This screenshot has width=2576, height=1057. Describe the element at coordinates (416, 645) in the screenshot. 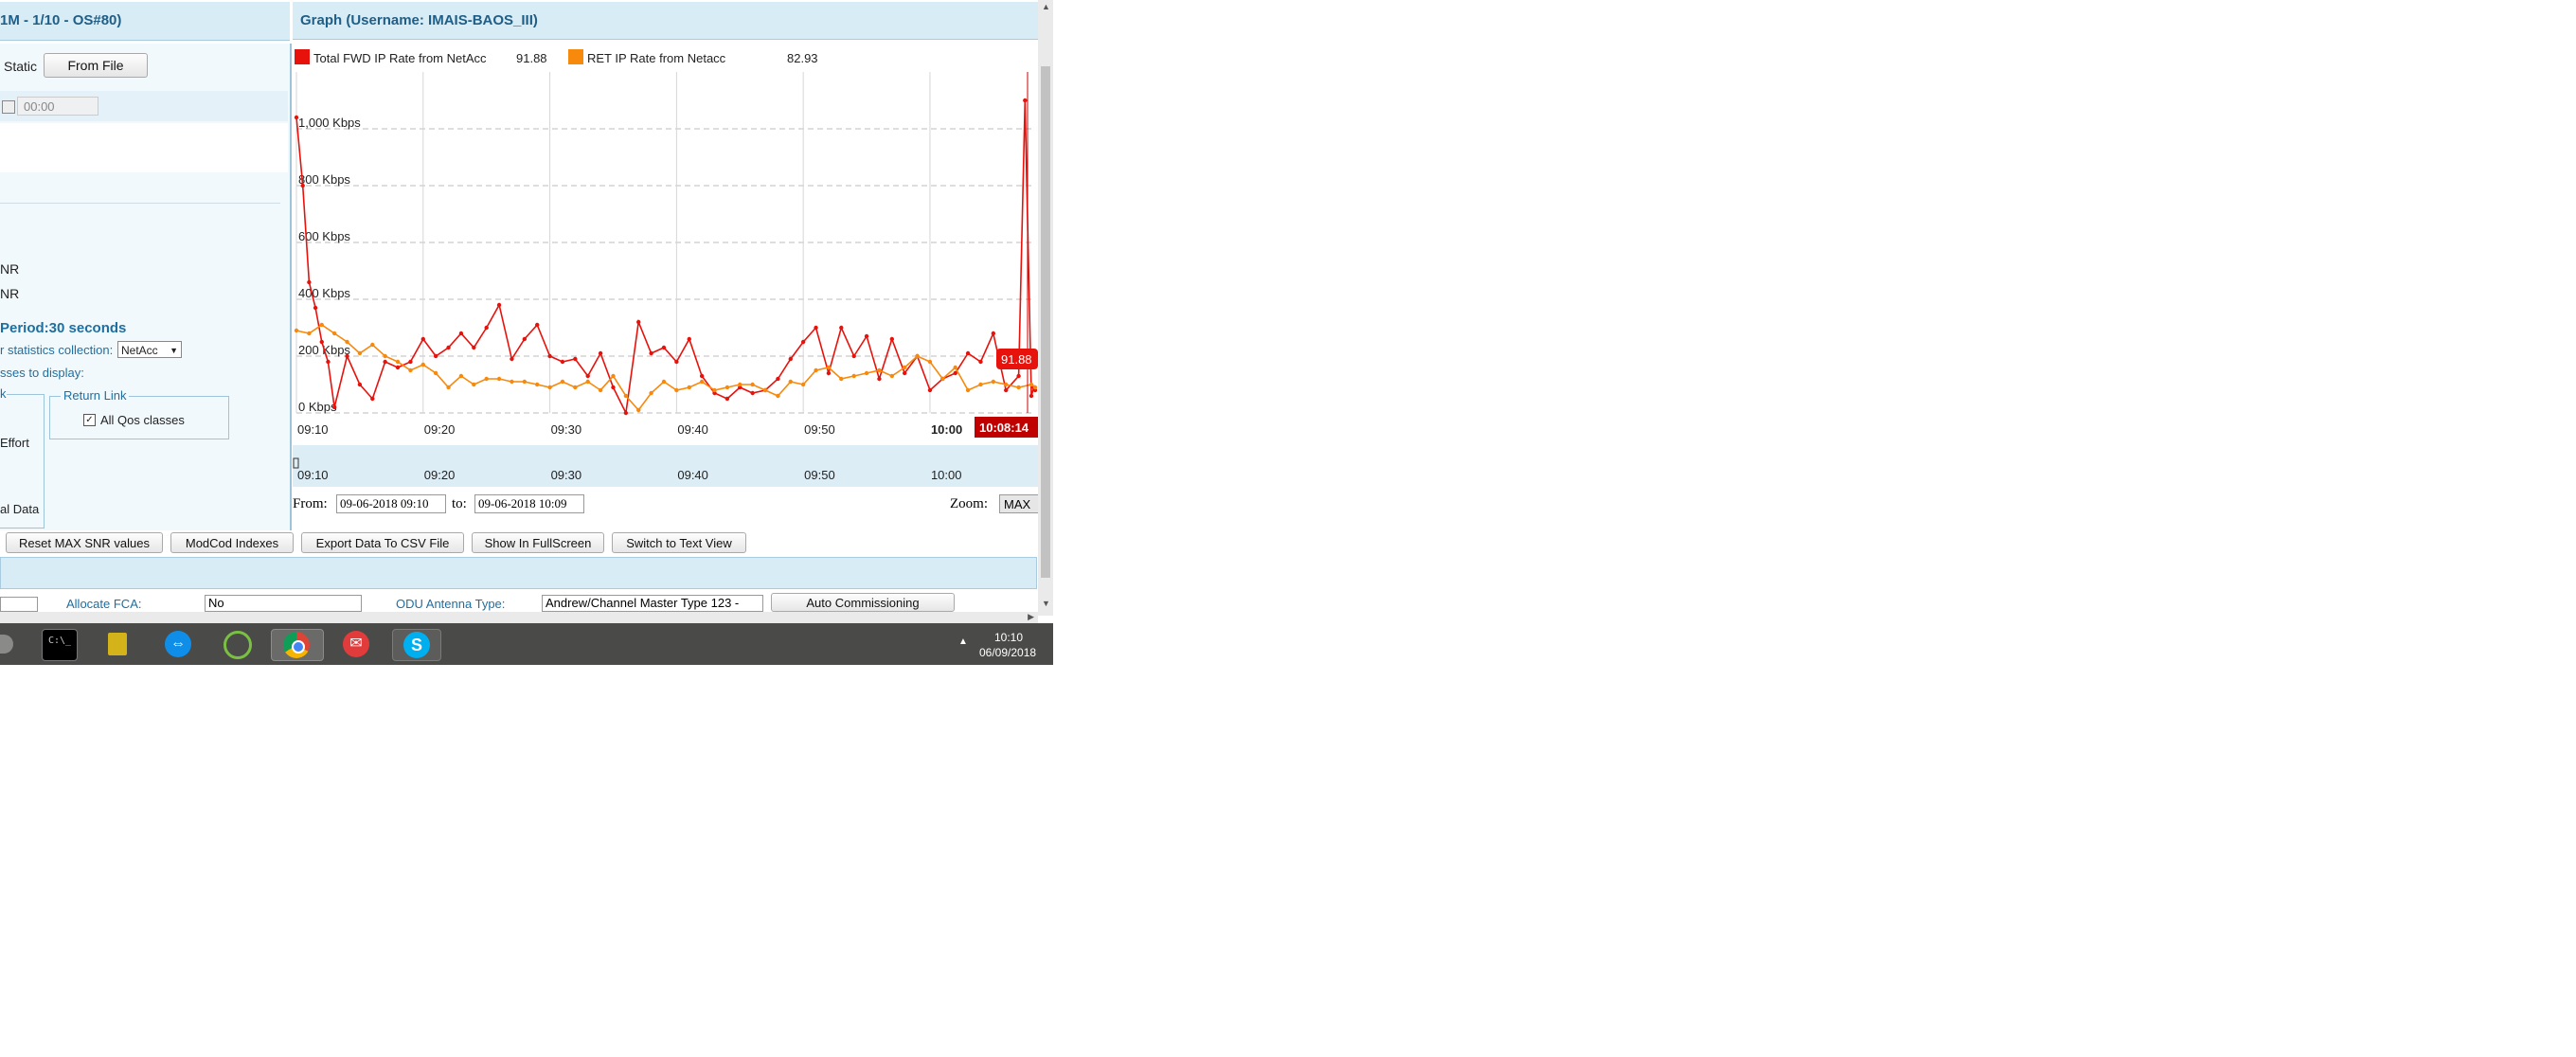

I see `skype-icon: S` at that location.